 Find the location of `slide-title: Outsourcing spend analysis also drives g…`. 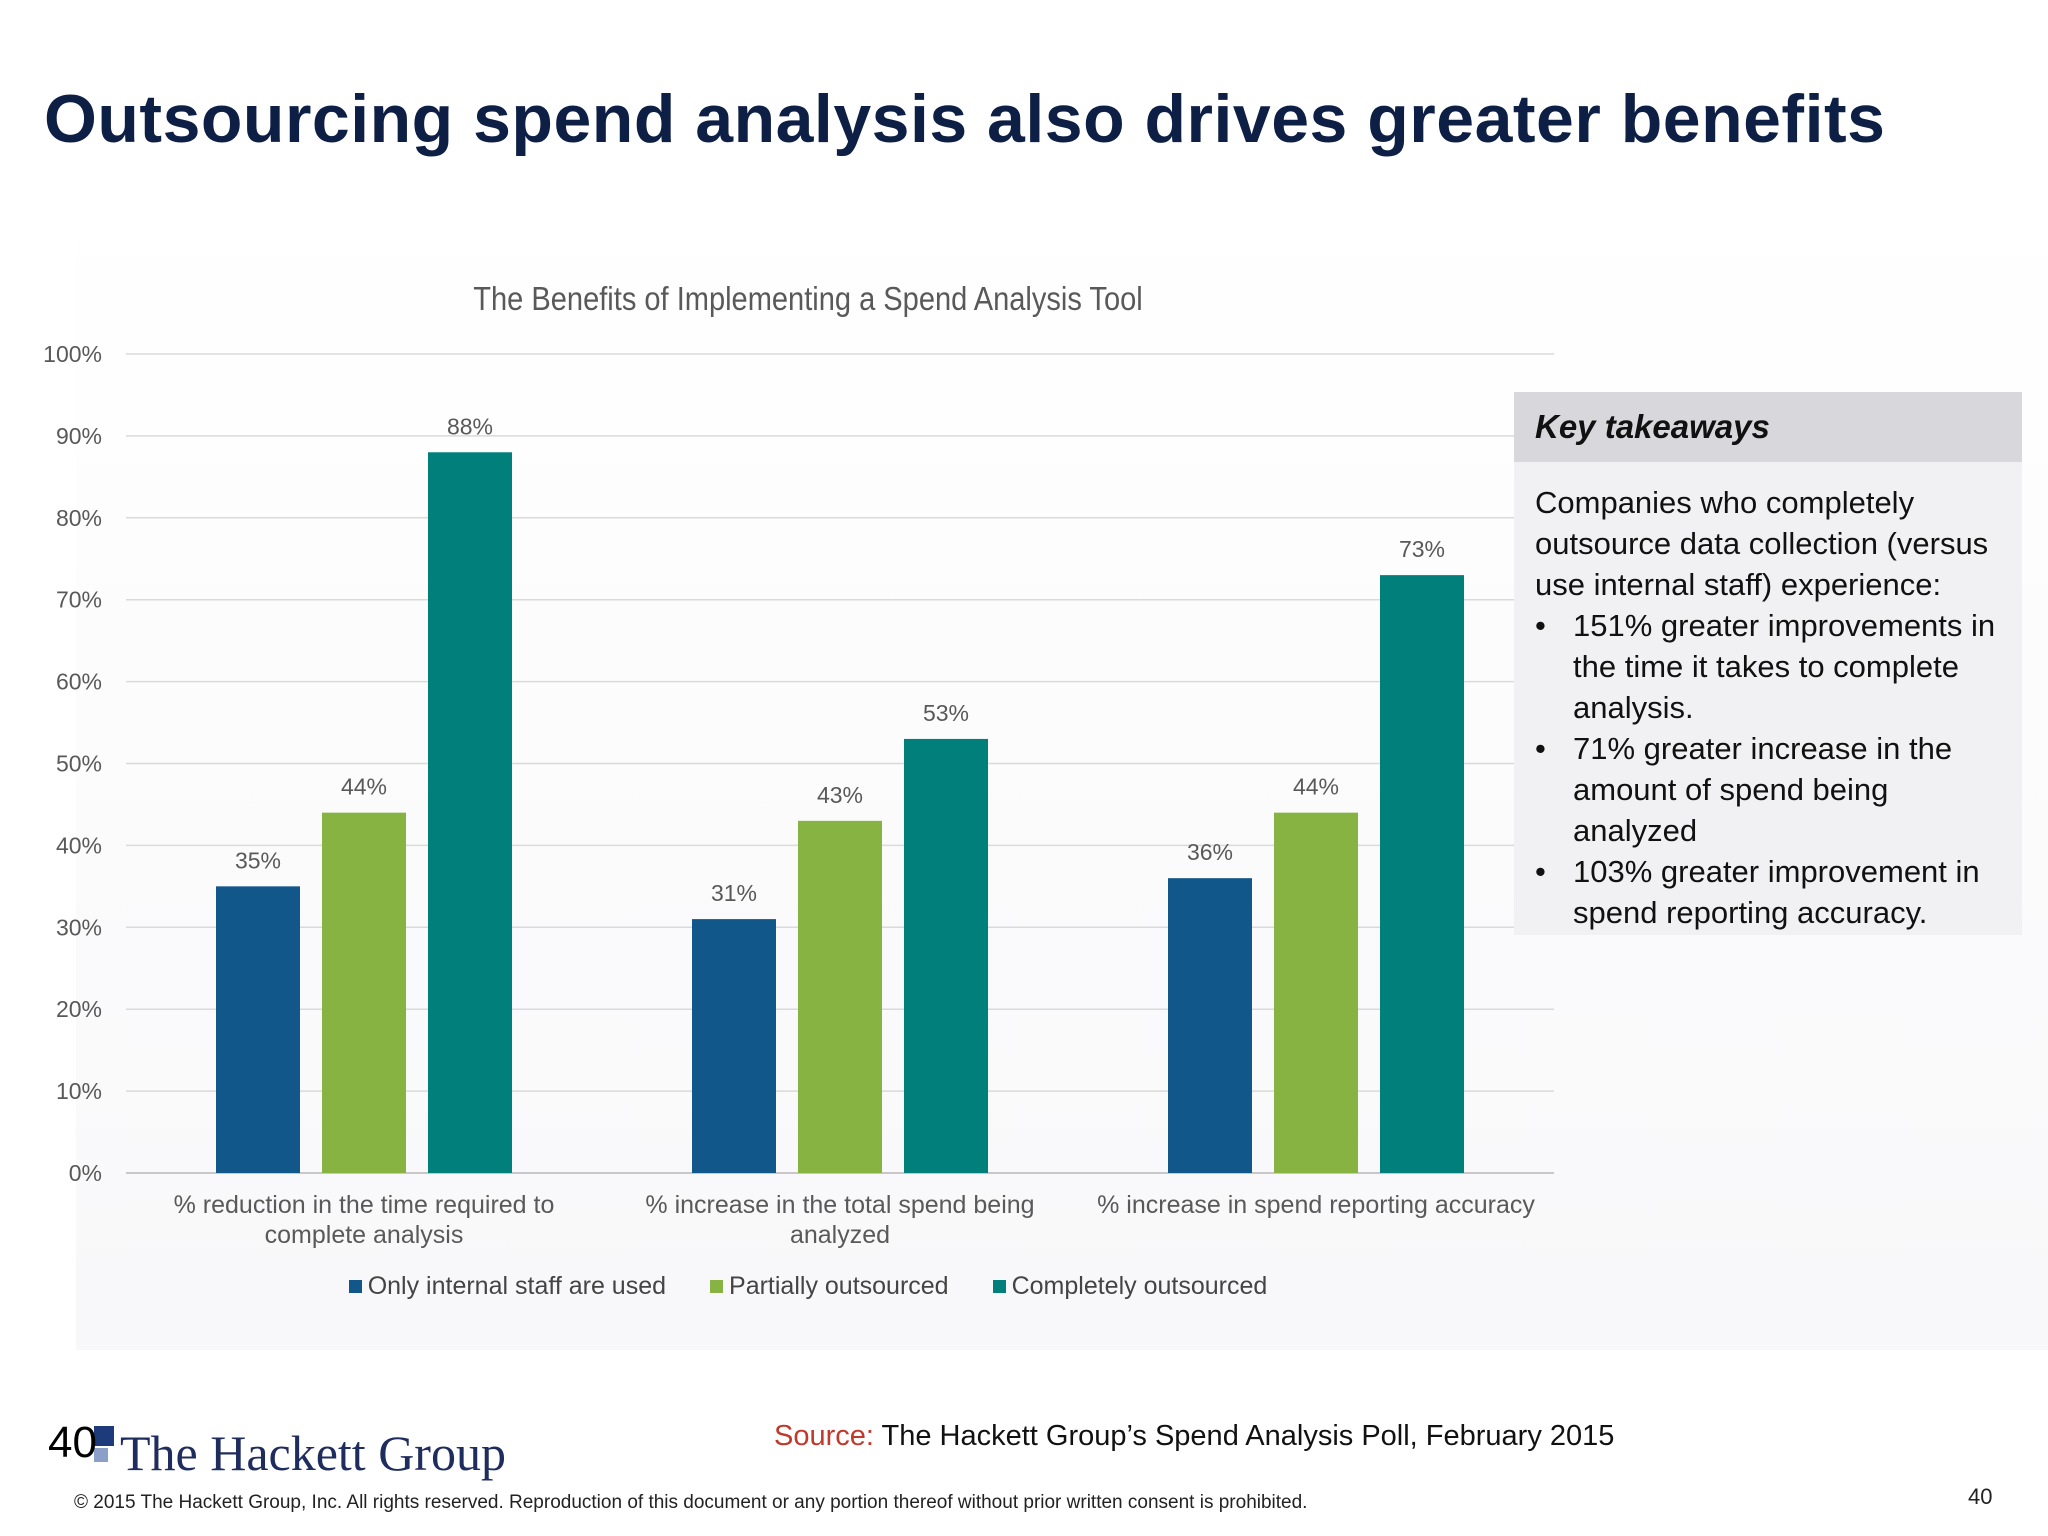

slide-title: Outsourcing spend analysis also drives g… is located at coordinates (965, 119).